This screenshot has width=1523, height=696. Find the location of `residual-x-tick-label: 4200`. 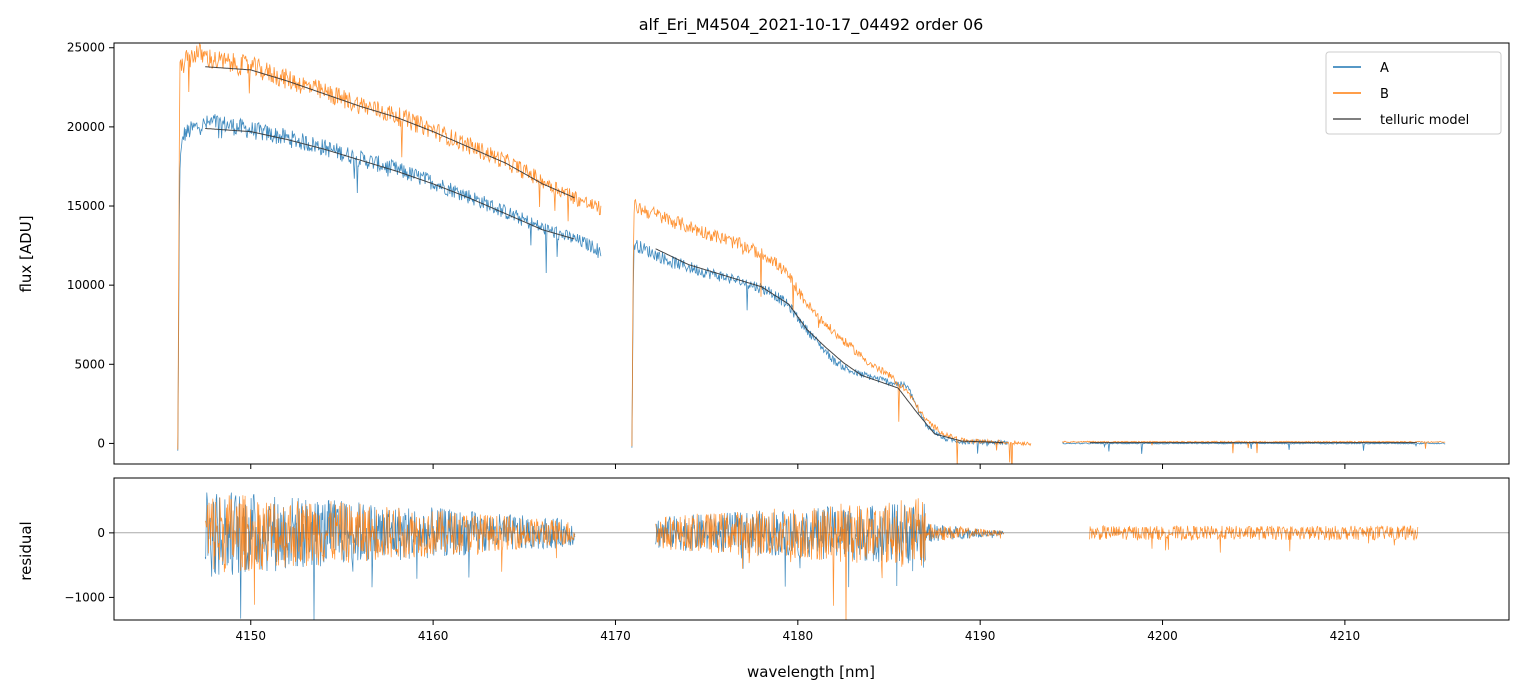

residual-x-tick-label: 4200 is located at coordinates (1162, 636).